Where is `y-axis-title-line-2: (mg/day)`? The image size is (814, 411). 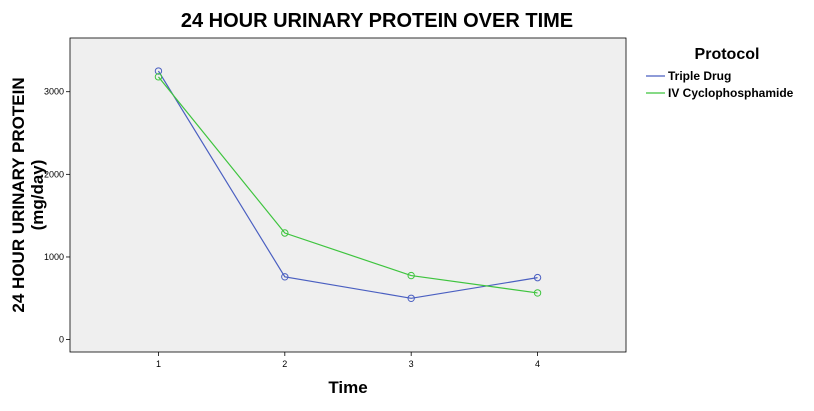 y-axis-title-line-2: (mg/day) is located at coordinates (37, 195).